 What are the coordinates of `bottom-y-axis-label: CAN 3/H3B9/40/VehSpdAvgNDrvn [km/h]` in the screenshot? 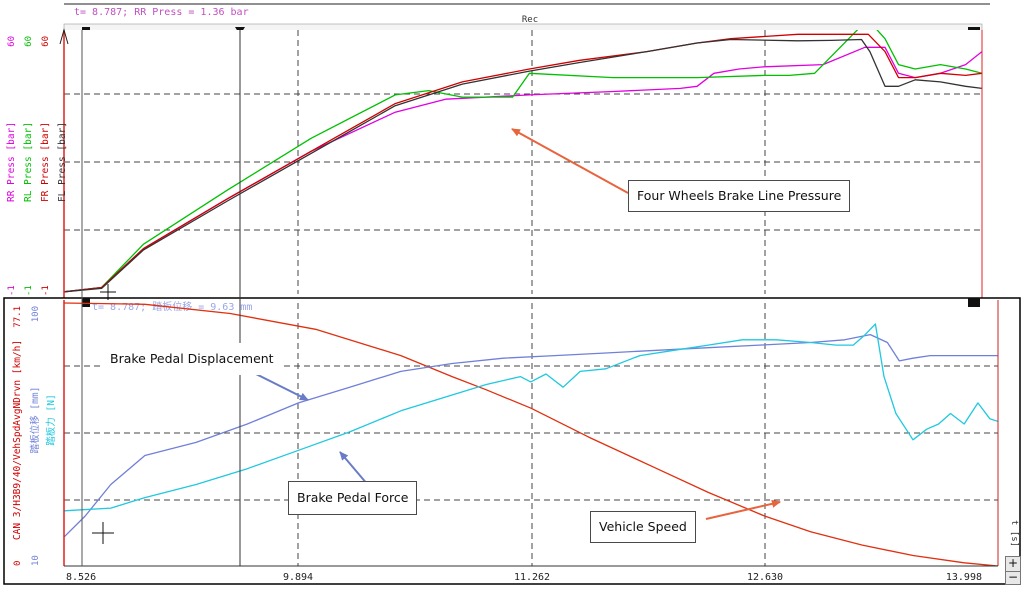 It's located at (17, 440).